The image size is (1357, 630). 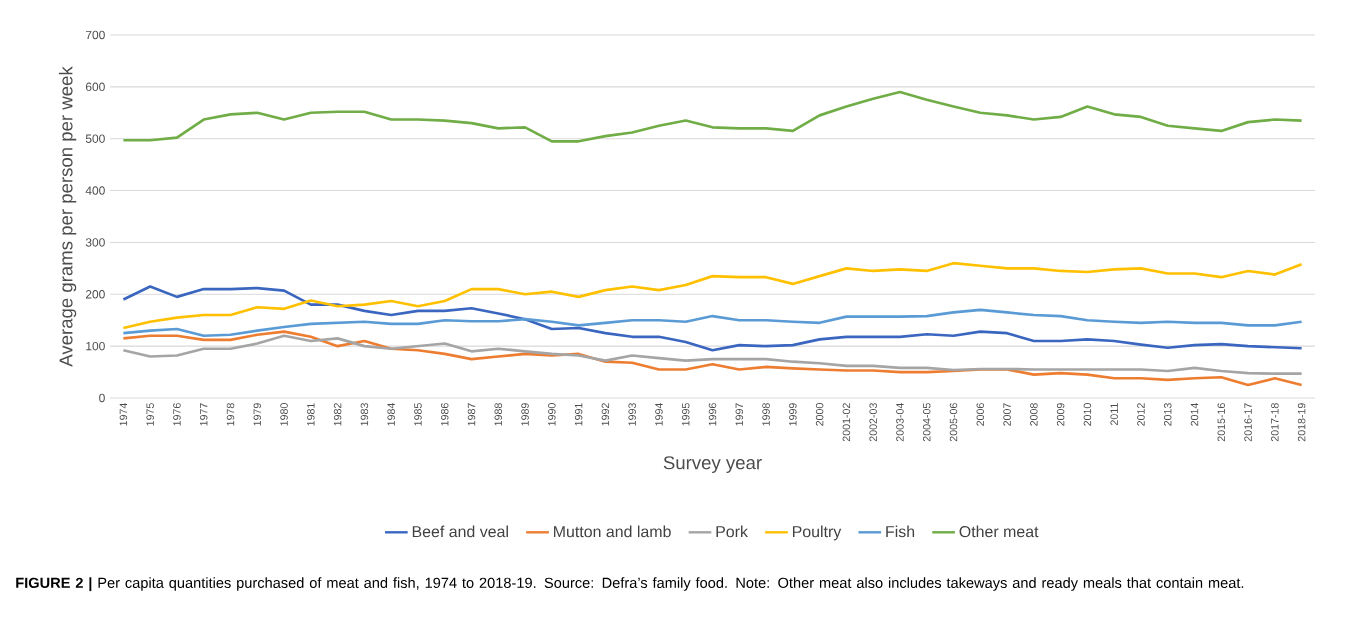 I want to click on x-tick-label: 2010, so click(x=1087, y=414).